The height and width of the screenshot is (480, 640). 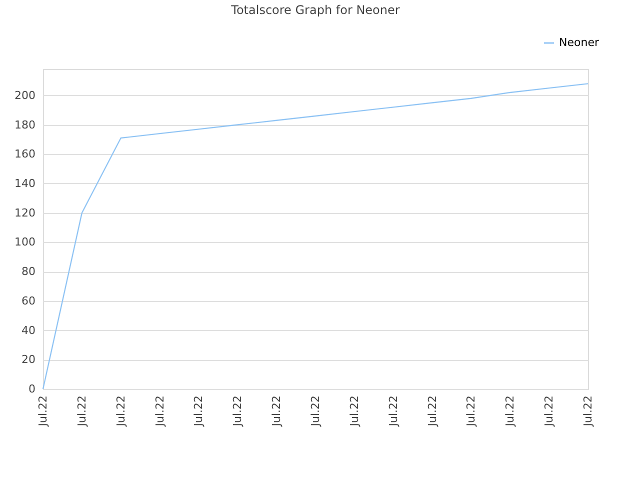 I want to click on y-tick-label: 60, so click(x=29, y=301).